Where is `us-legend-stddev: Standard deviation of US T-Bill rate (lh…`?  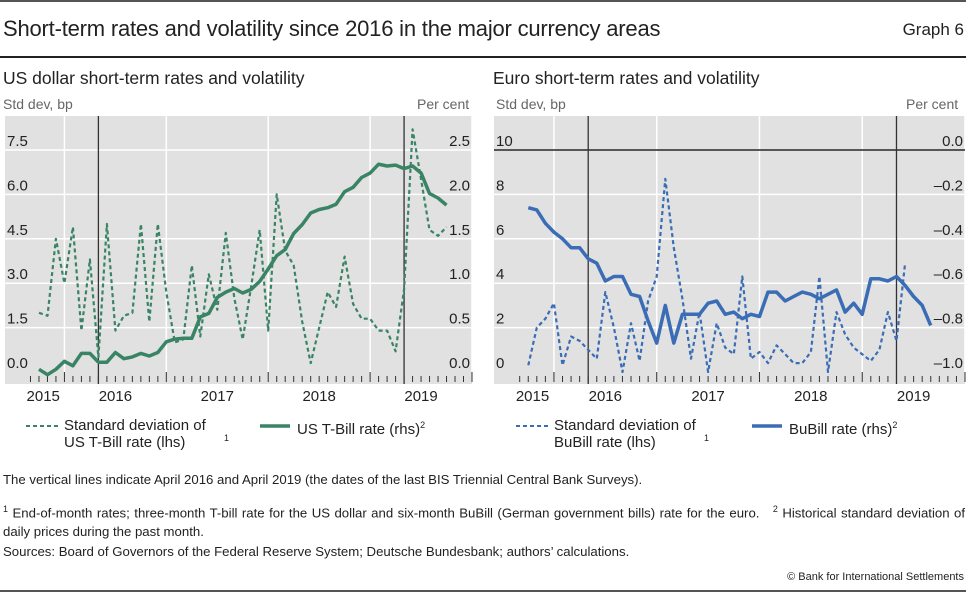
us-legend-stddev: Standard deviation of US T-Bill rate (lh… is located at coordinates (127, 434).